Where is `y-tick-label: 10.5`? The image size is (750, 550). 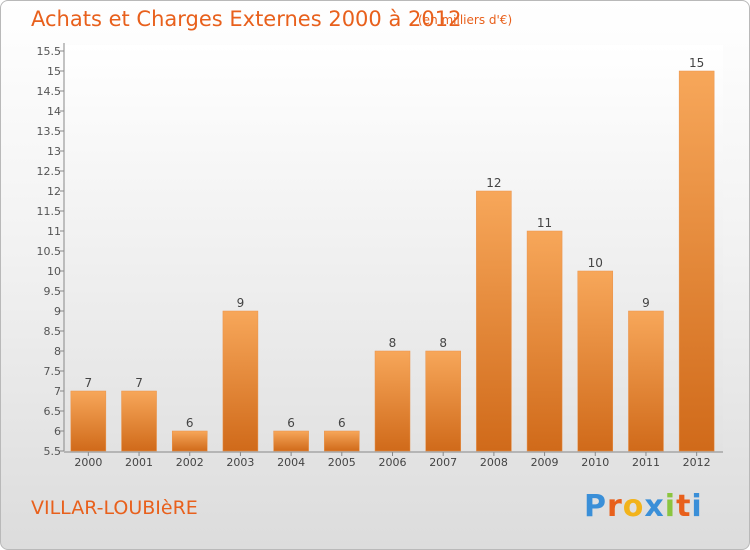
y-tick-label: 10.5 is located at coordinates (49, 251).